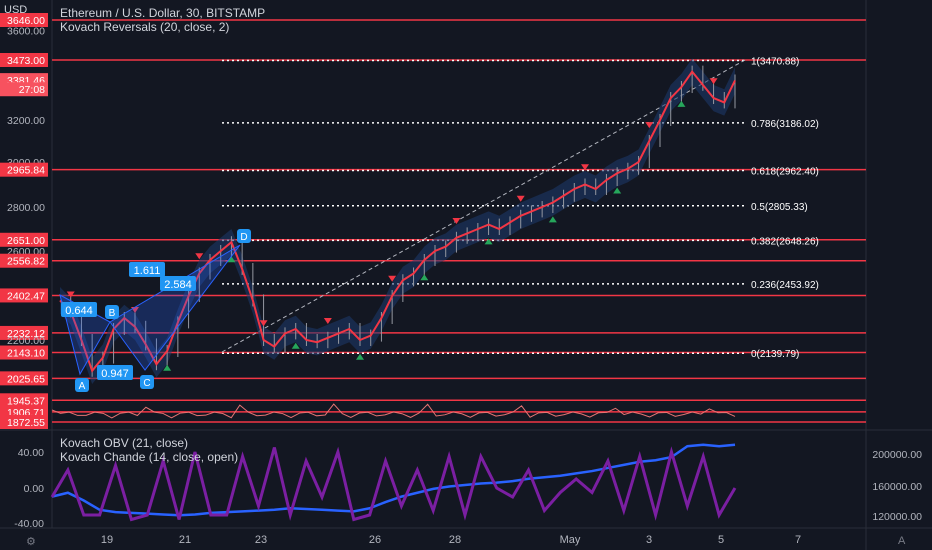 This screenshot has width=932, height=550. Describe the element at coordinates (31, 453) in the screenshot. I see `indicator-left-tick: 40.00` at that location.